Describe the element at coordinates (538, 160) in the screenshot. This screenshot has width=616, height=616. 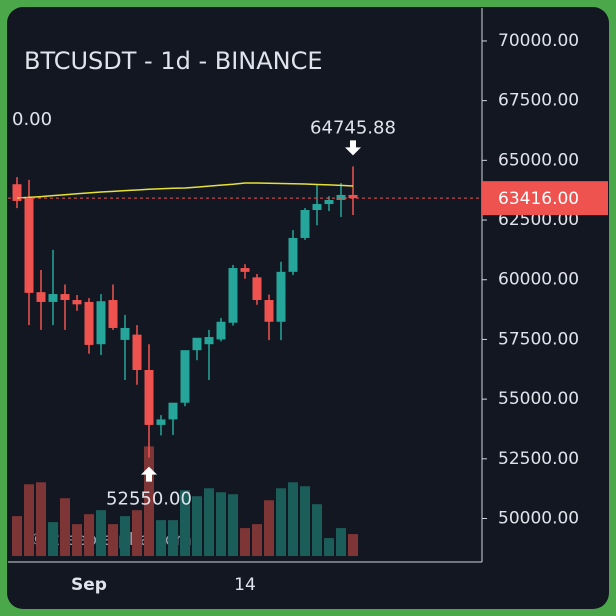
I see `y-tick-label: 65000.00` at that location.